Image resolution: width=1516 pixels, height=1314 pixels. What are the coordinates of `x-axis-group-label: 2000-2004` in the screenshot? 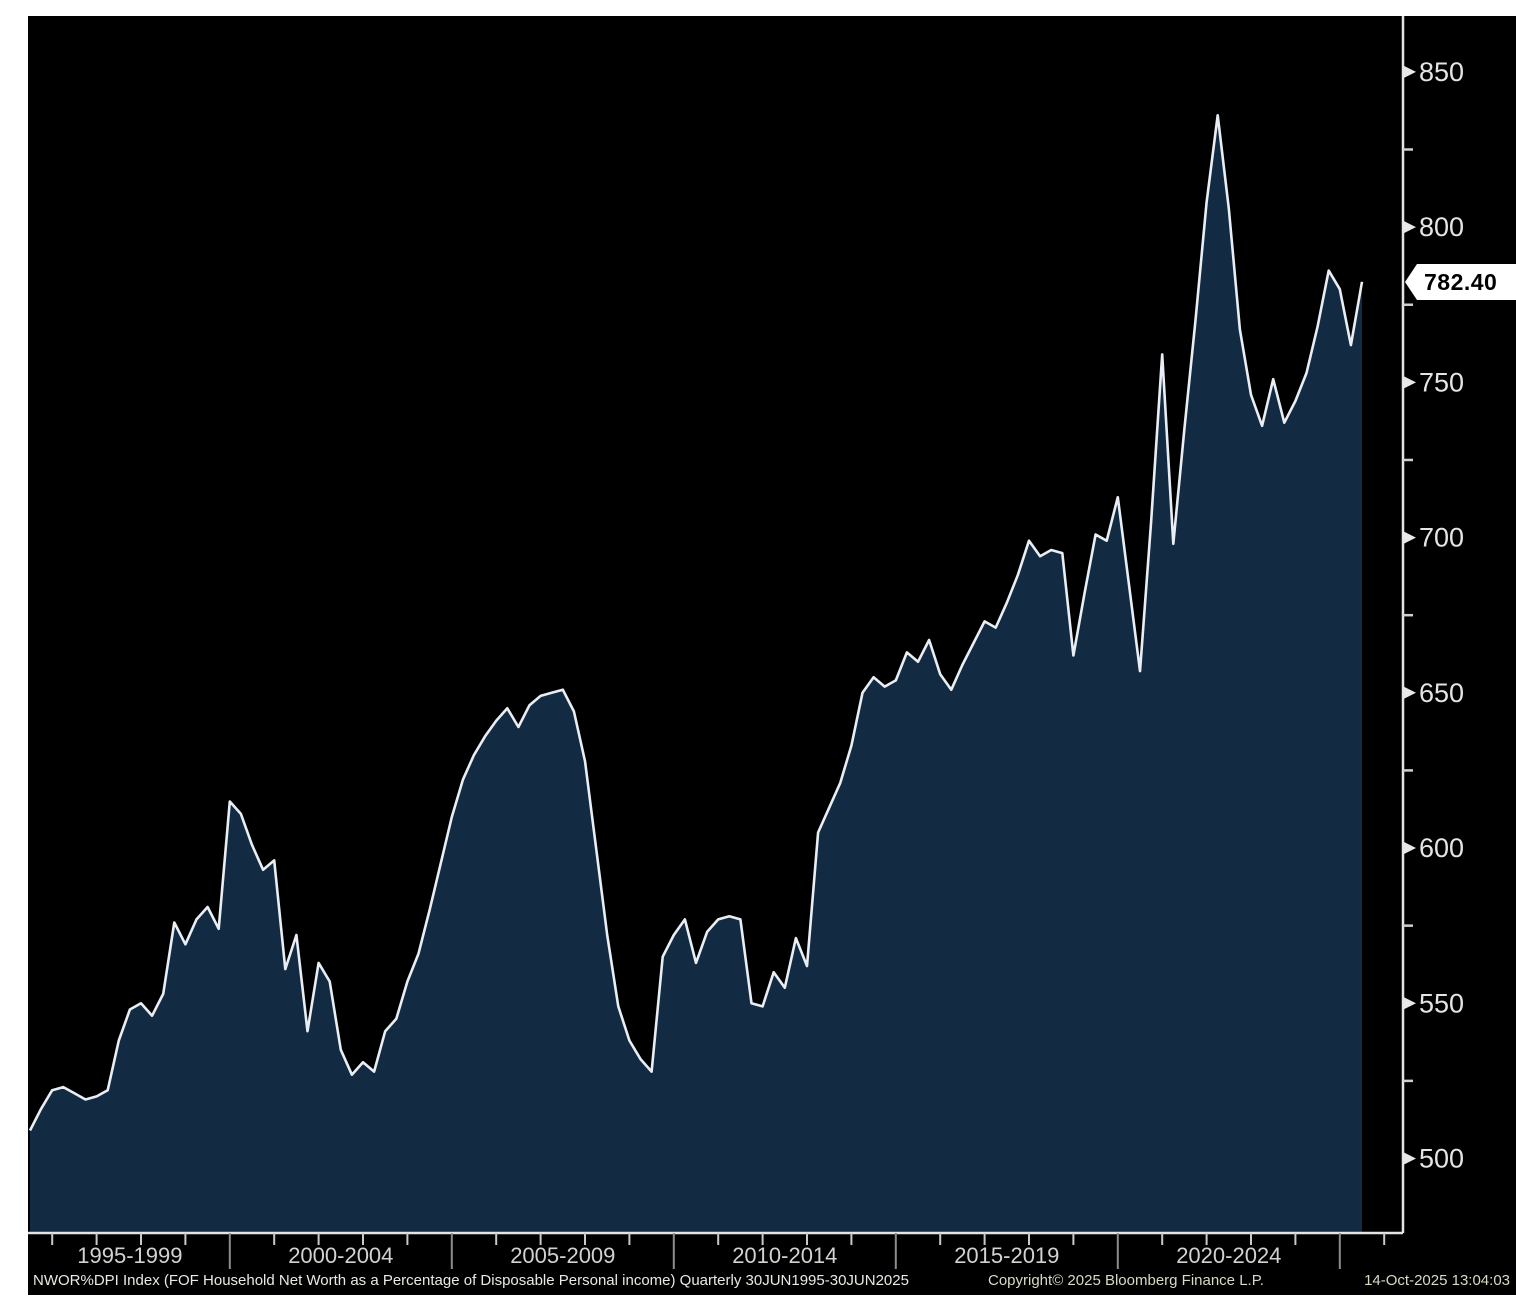 It's located at (340, 1255).